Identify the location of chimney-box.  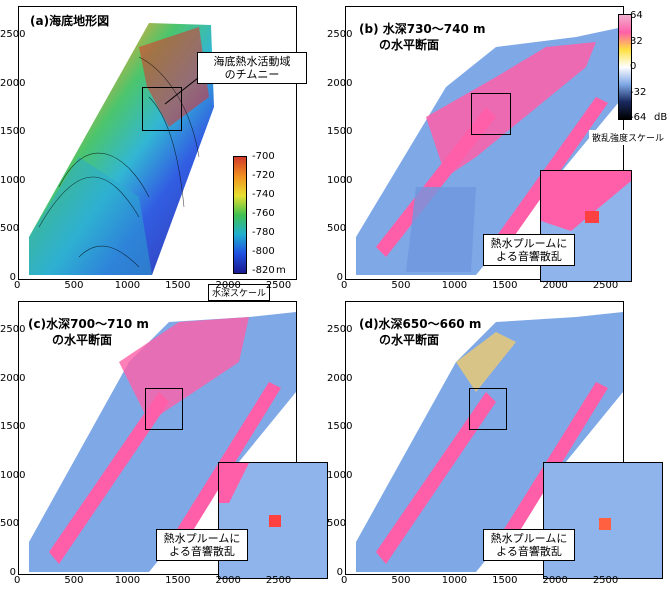
(162, 109).